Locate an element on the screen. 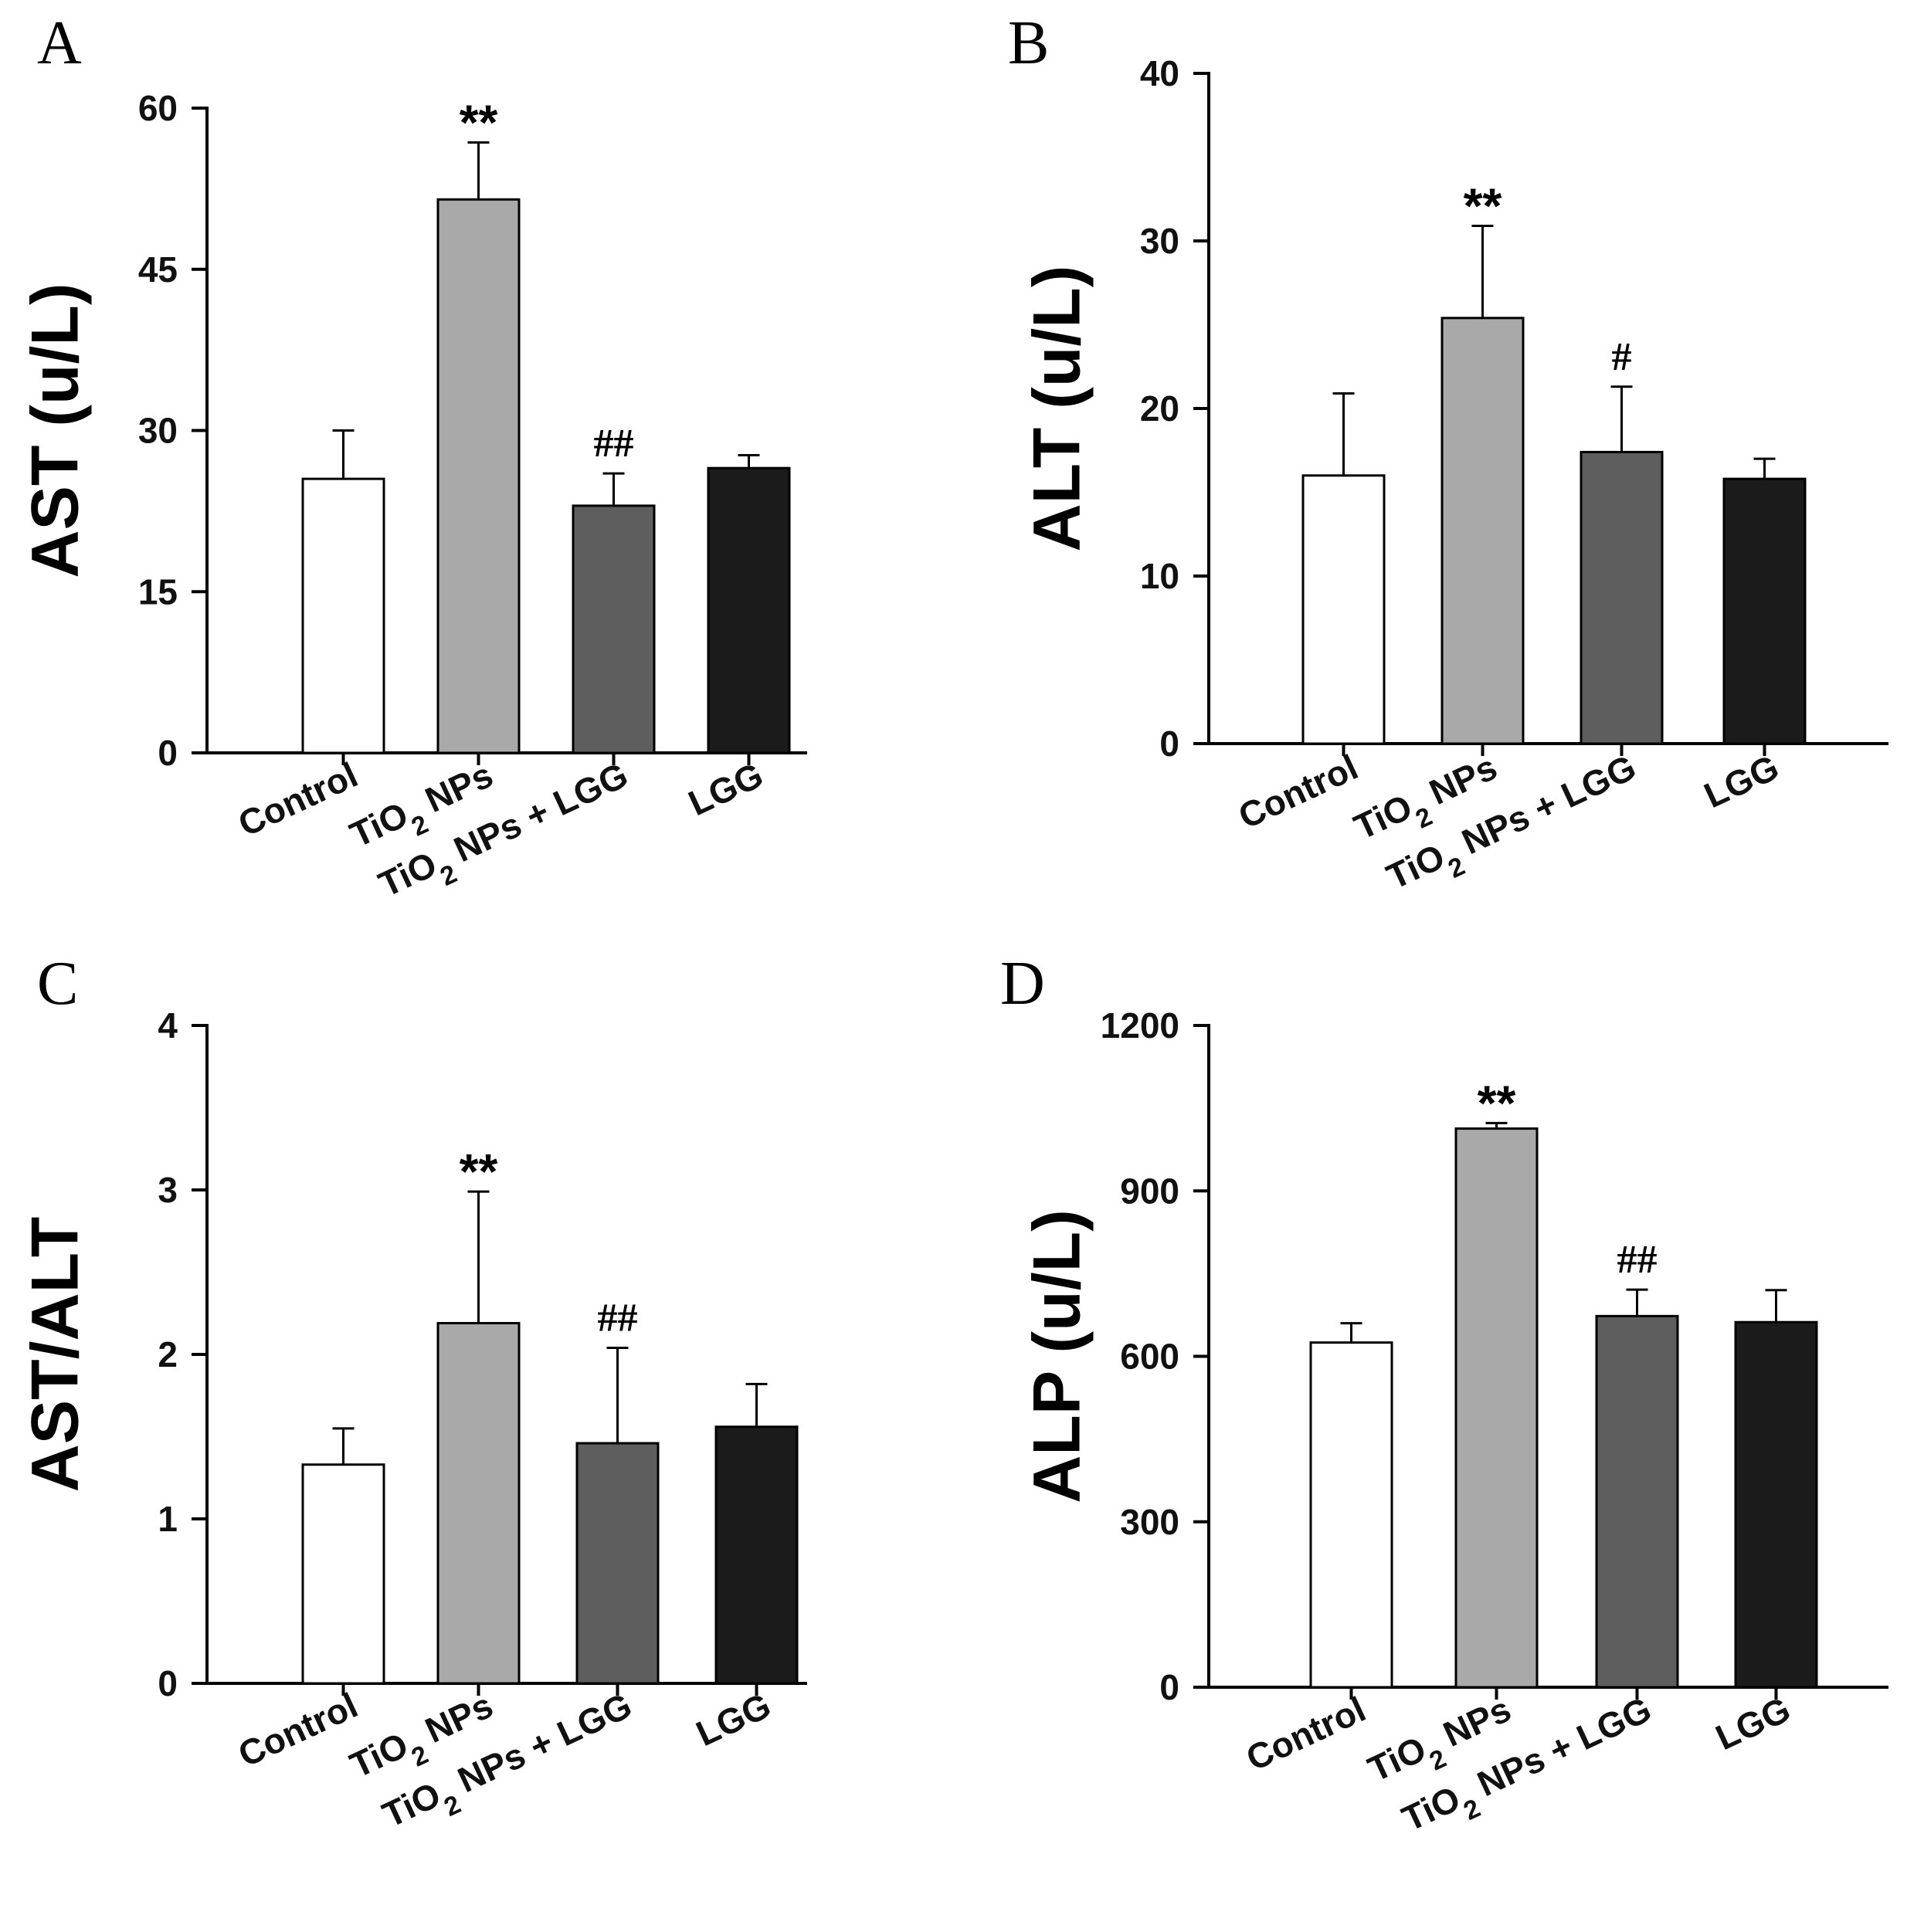 This screenshot has width=1924, height=1932. y-tick-label: 45 is located at coordinates (158, 269).